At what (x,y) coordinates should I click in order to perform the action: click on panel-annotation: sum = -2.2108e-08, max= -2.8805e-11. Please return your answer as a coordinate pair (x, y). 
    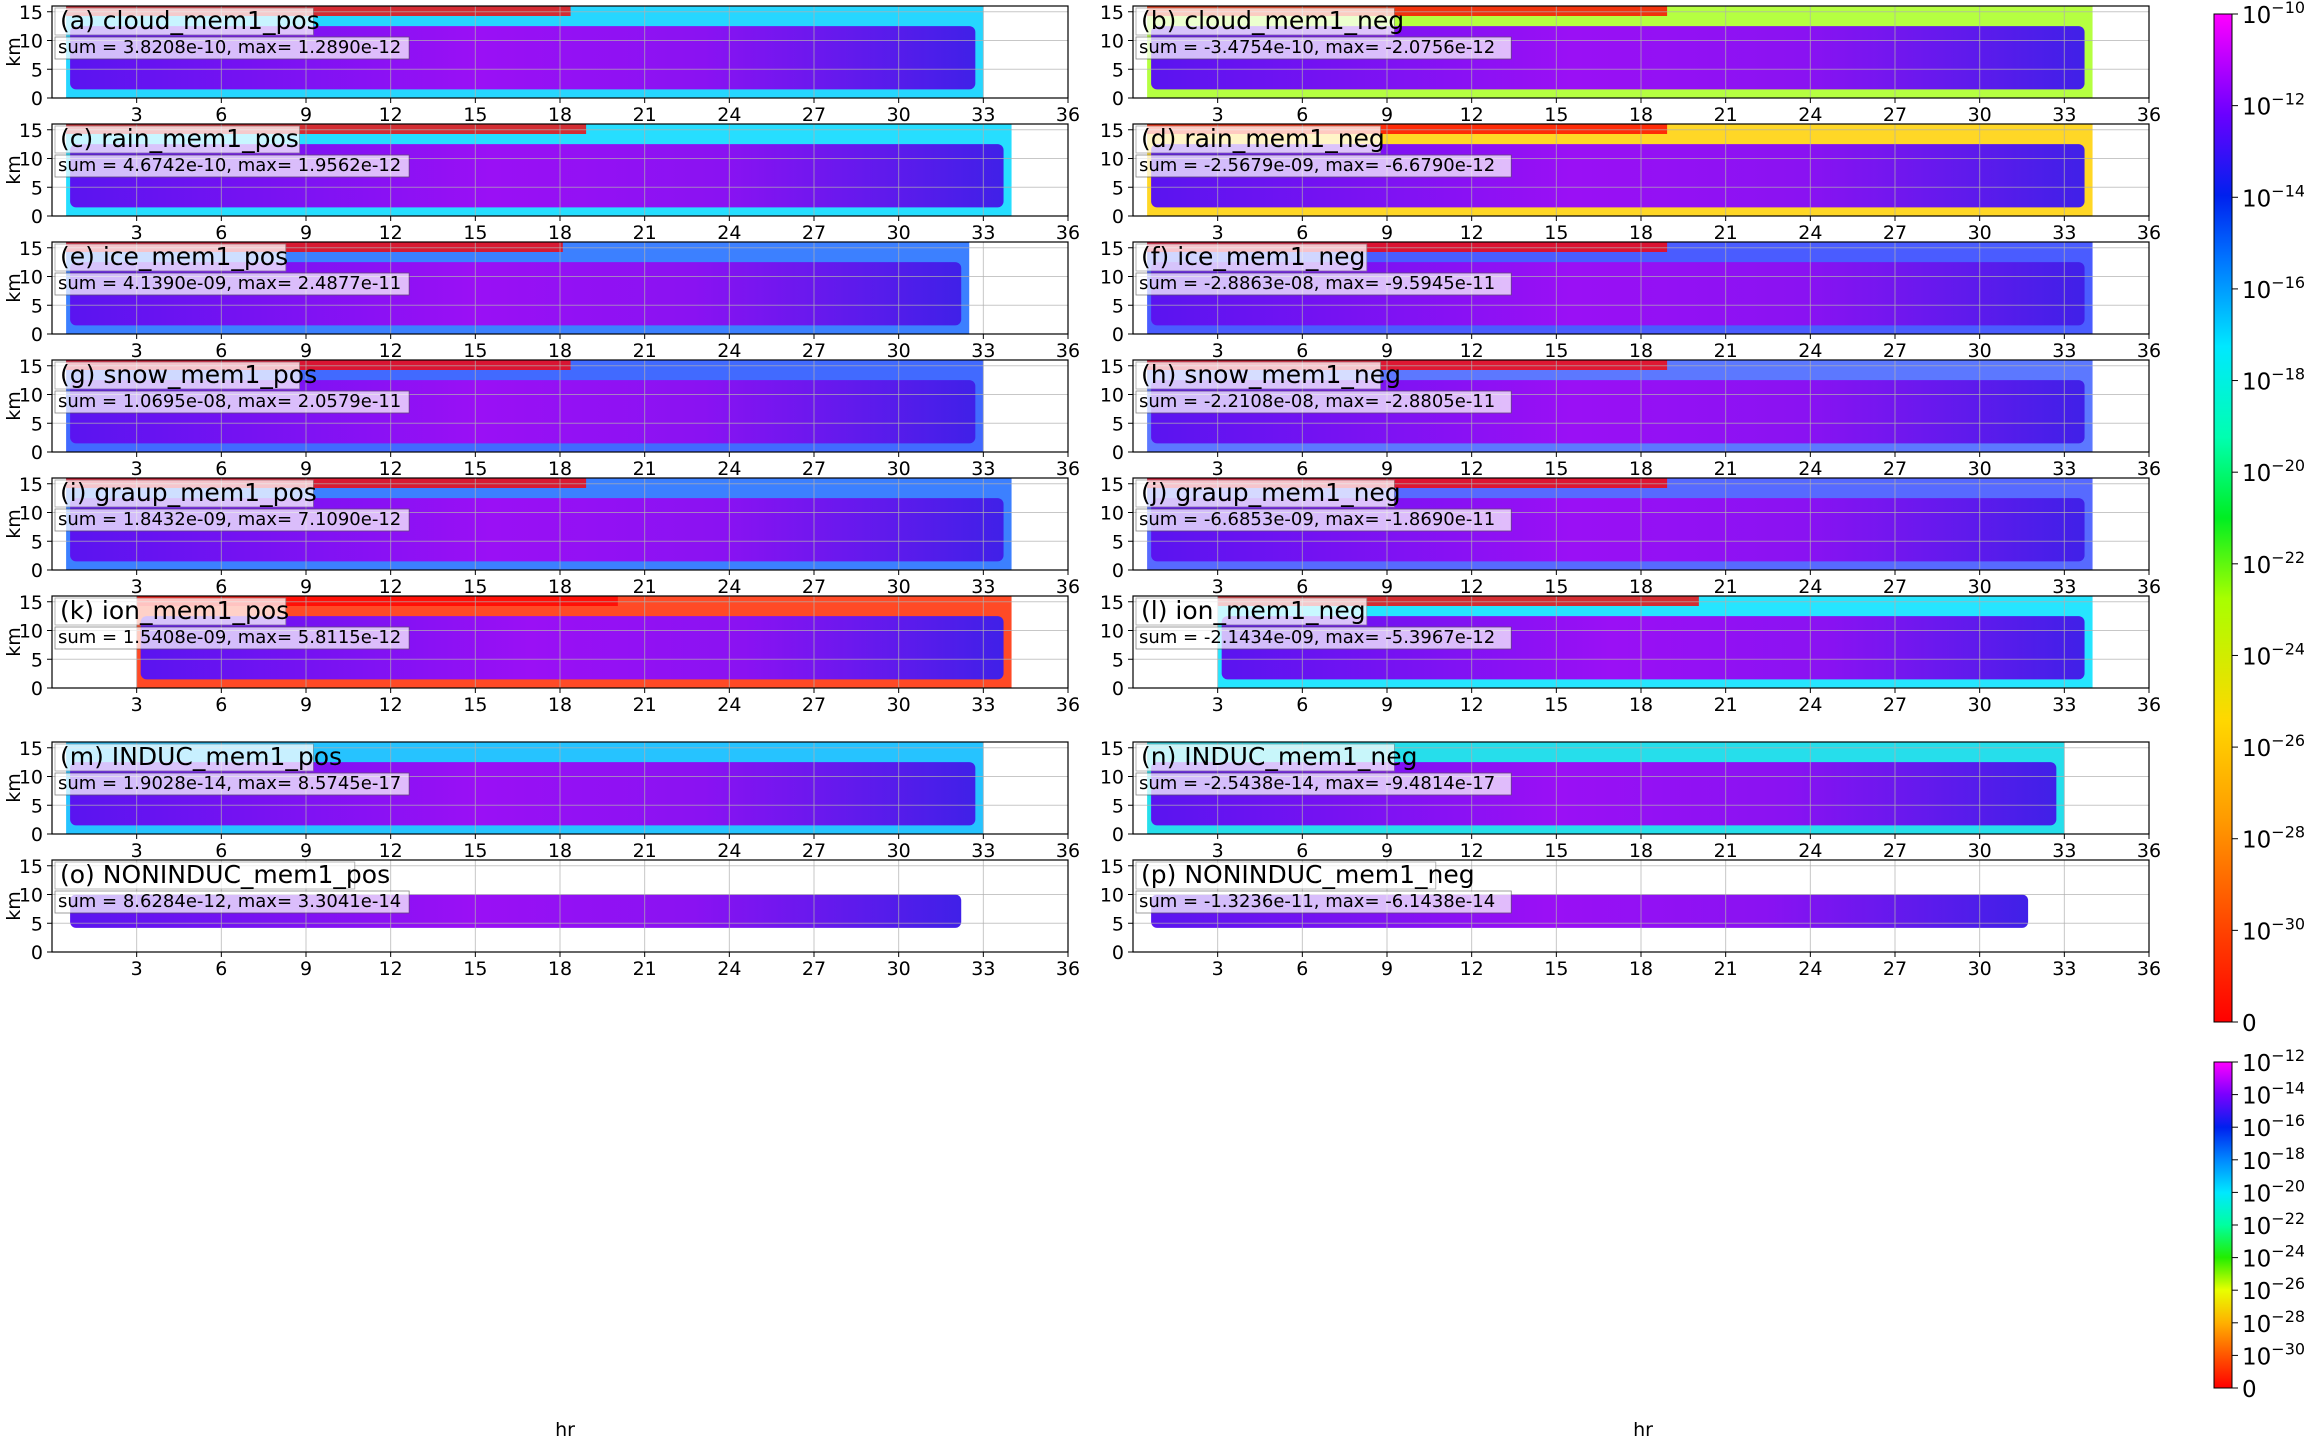
    Looking at the image, I should click on (1317, 401).